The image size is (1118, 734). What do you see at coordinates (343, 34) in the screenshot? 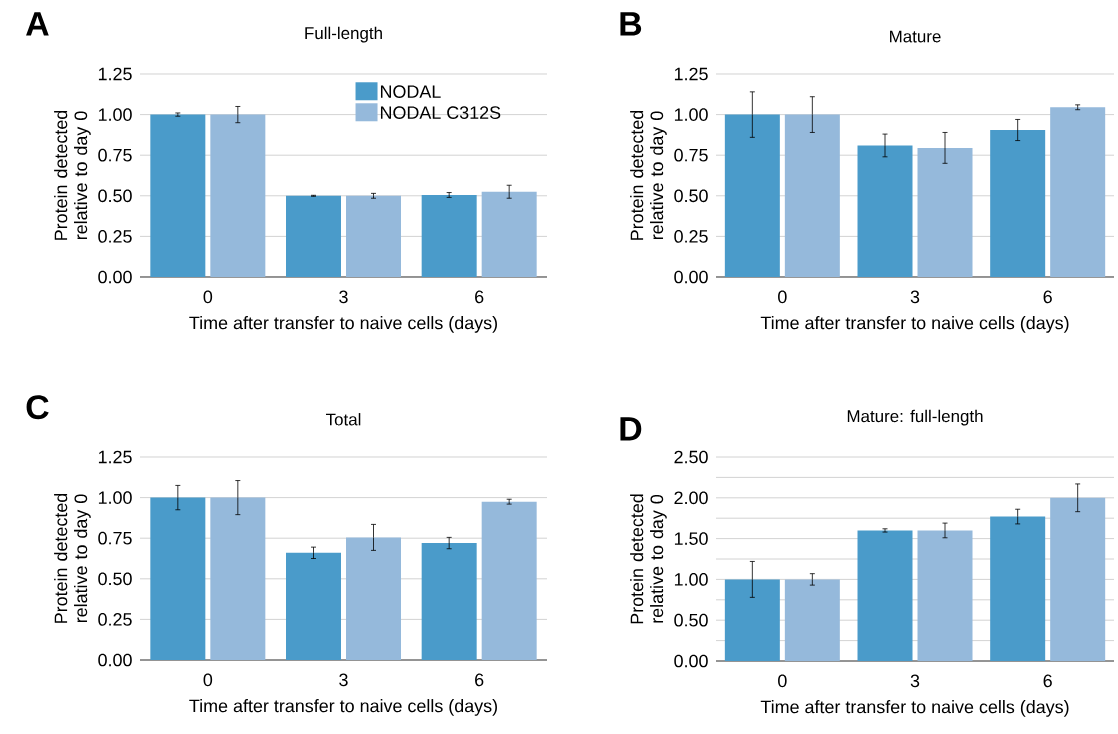
I see `chart-title: Full-length` at bounding box center [343, 34].